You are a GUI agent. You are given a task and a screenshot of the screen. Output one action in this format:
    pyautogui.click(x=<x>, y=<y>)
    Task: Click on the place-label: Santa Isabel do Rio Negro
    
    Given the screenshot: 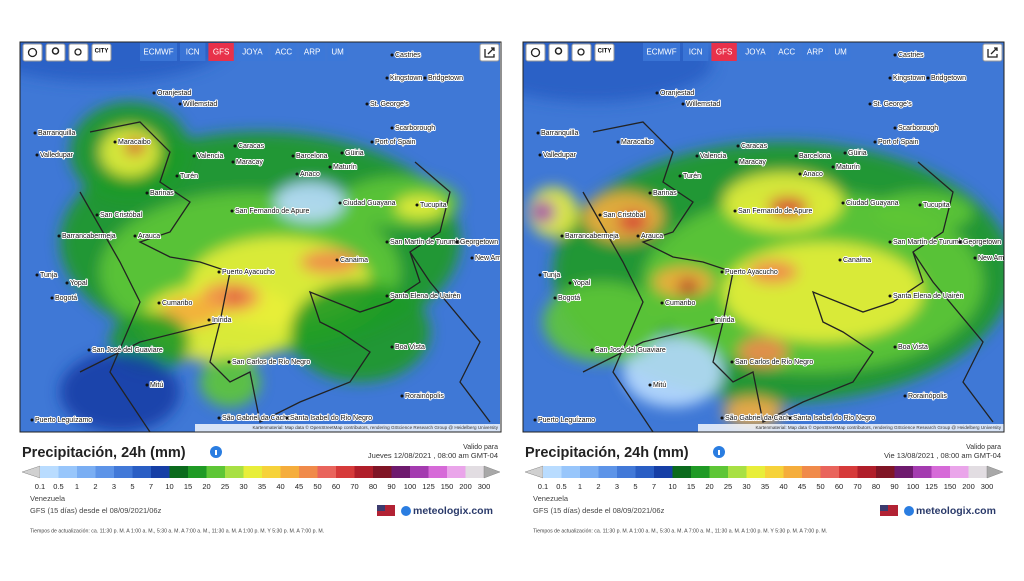 What is the action you would take?
    pyautogui.click(x=834, y=418)
    